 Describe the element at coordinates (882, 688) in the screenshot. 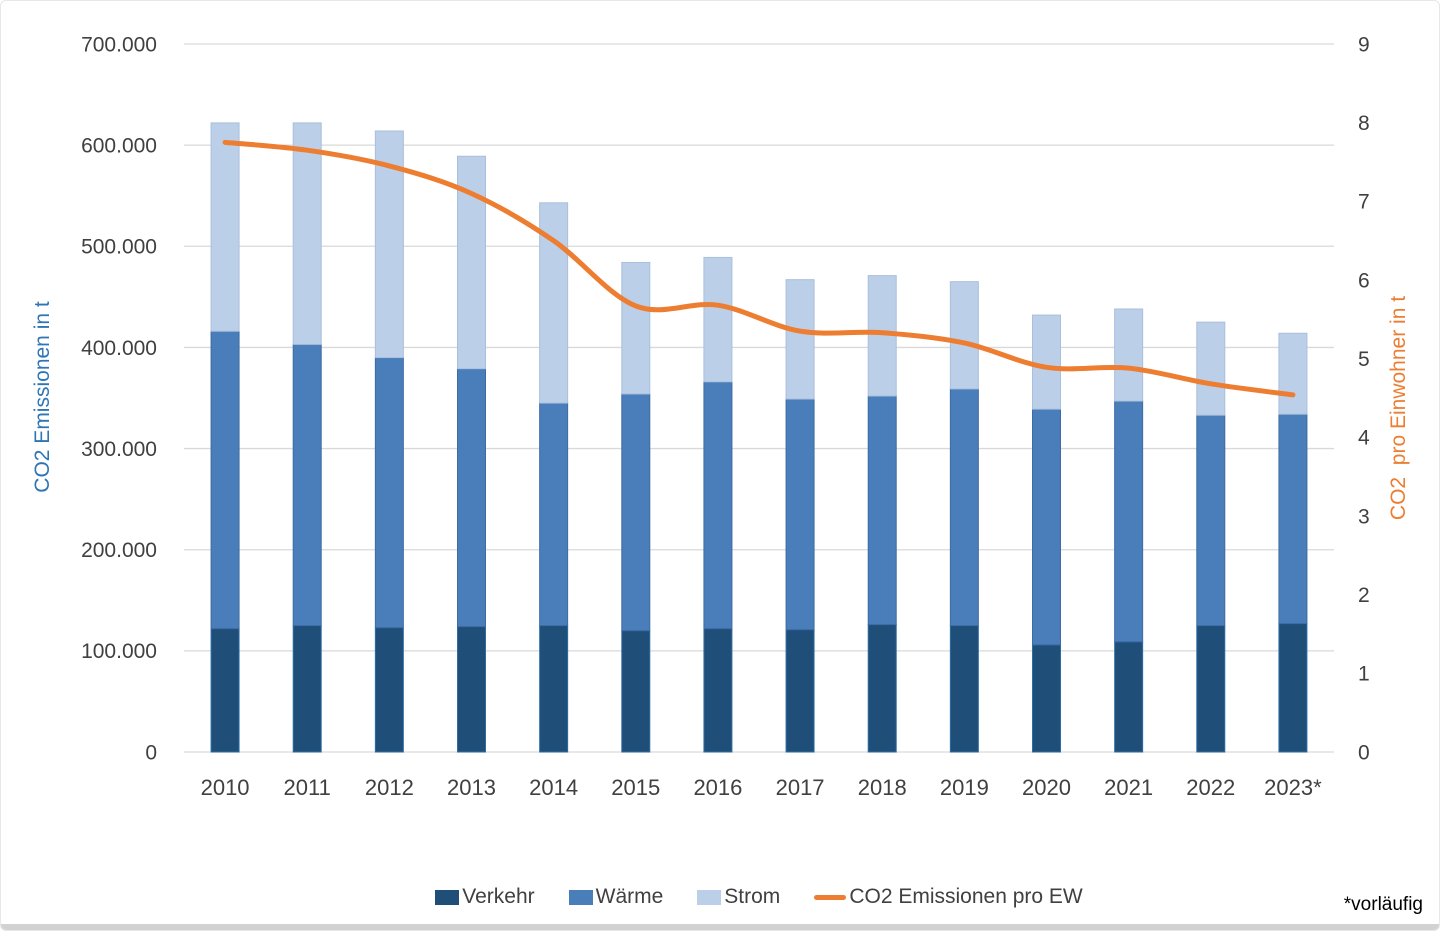

I see `bar-segment-verkehr-2018` at that location.